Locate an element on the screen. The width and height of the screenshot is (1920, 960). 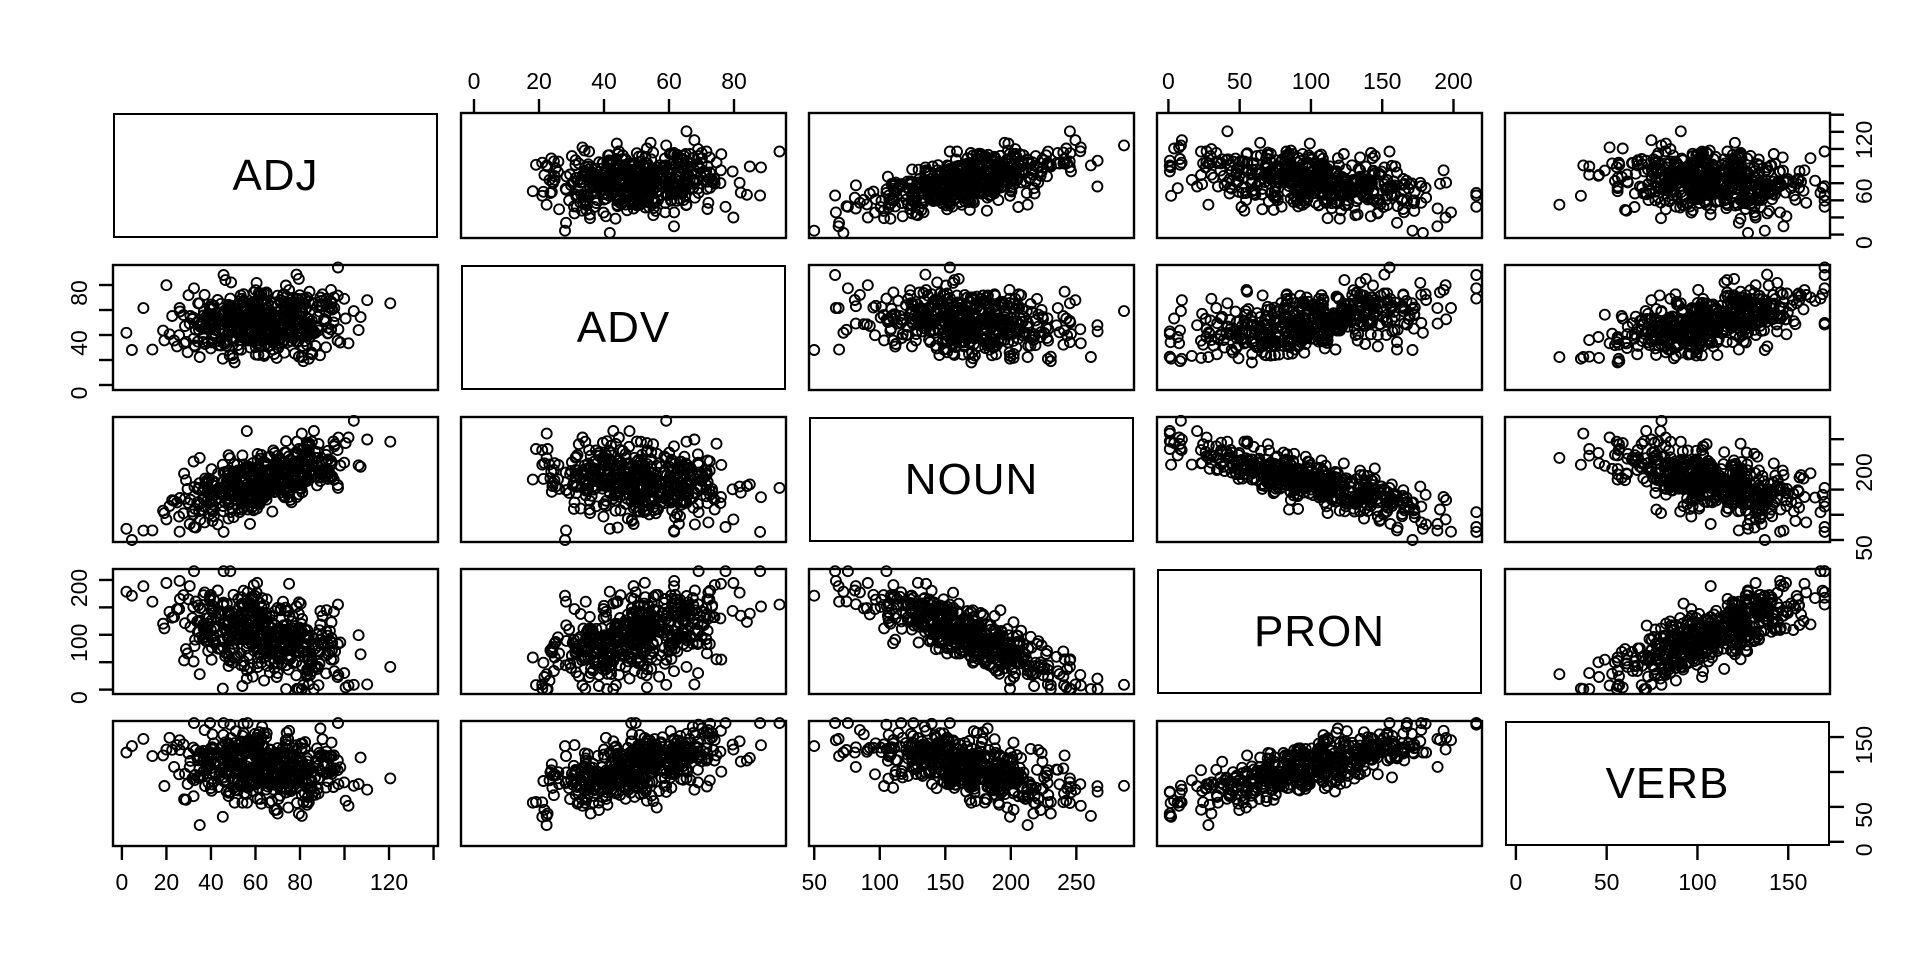
scatter-noun-vs-pron is located at coordinates (1319, 480).